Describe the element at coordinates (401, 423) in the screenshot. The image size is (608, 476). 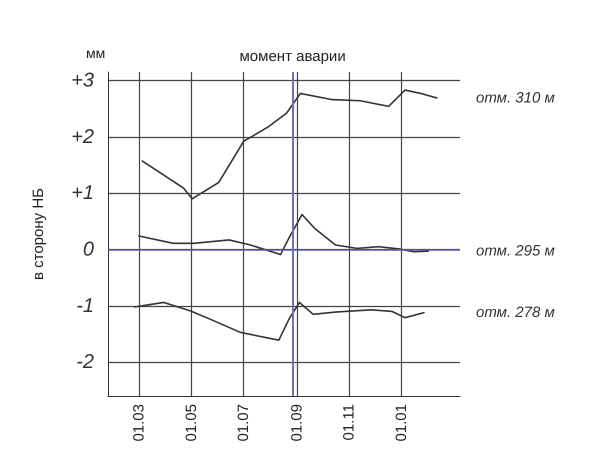
I see `x-tick-label: 01.01` at that location.